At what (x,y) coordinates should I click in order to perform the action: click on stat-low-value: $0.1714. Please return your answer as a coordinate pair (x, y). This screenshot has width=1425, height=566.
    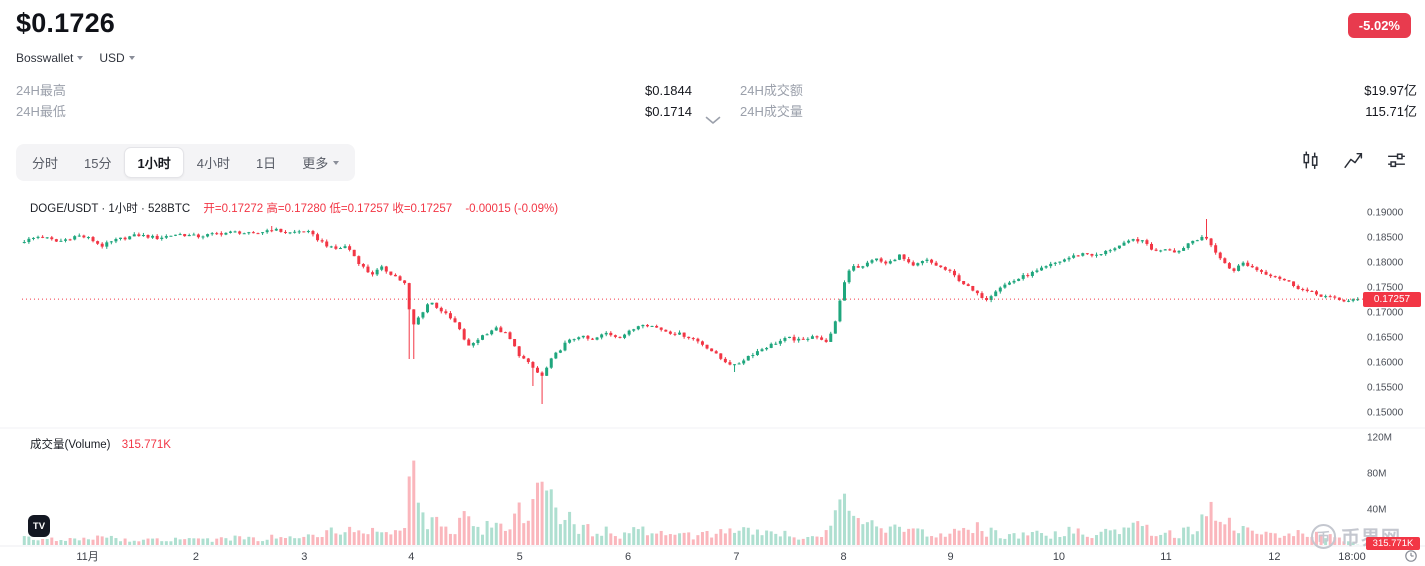
    Looking at the image, I should click on (668, 111).